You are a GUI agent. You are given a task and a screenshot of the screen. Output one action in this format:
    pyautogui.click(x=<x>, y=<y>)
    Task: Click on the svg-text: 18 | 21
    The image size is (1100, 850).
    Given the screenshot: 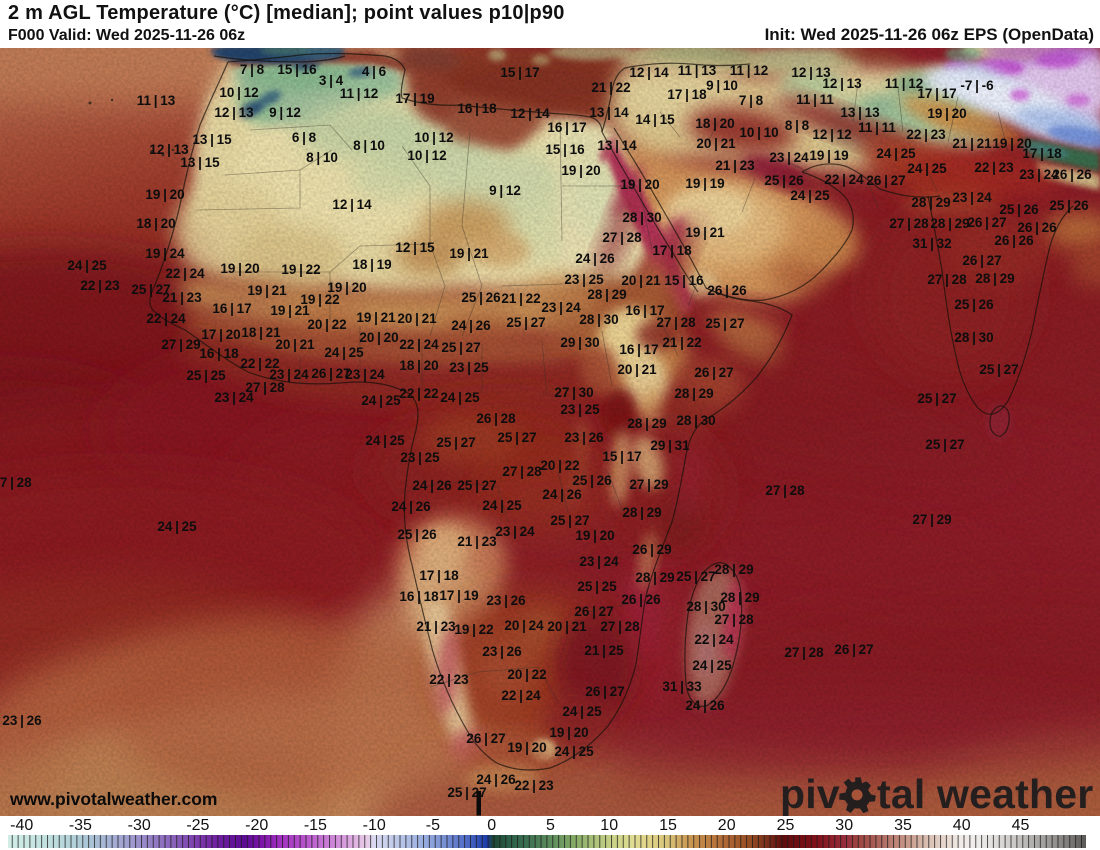 What is the action you would take?
    pyautogui.click(x=261, y=332)
    